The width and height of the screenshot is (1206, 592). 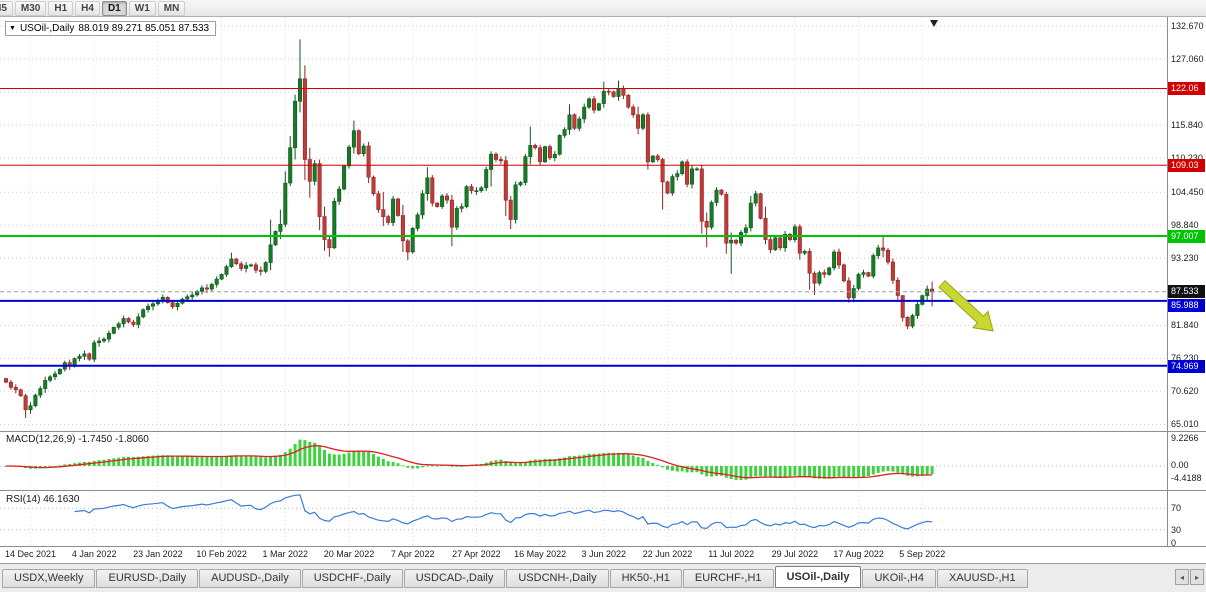 I want to click on rsi-line, so click(x=503, y=512).